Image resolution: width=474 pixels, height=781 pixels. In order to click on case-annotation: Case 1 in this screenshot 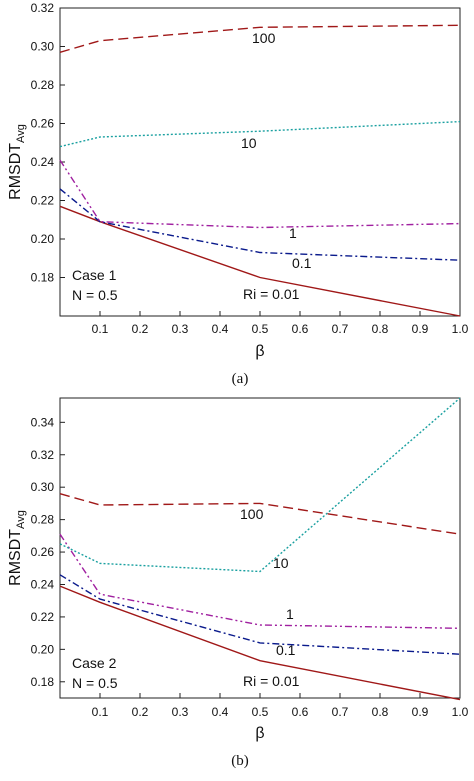, I will do `click(94, 275)`.